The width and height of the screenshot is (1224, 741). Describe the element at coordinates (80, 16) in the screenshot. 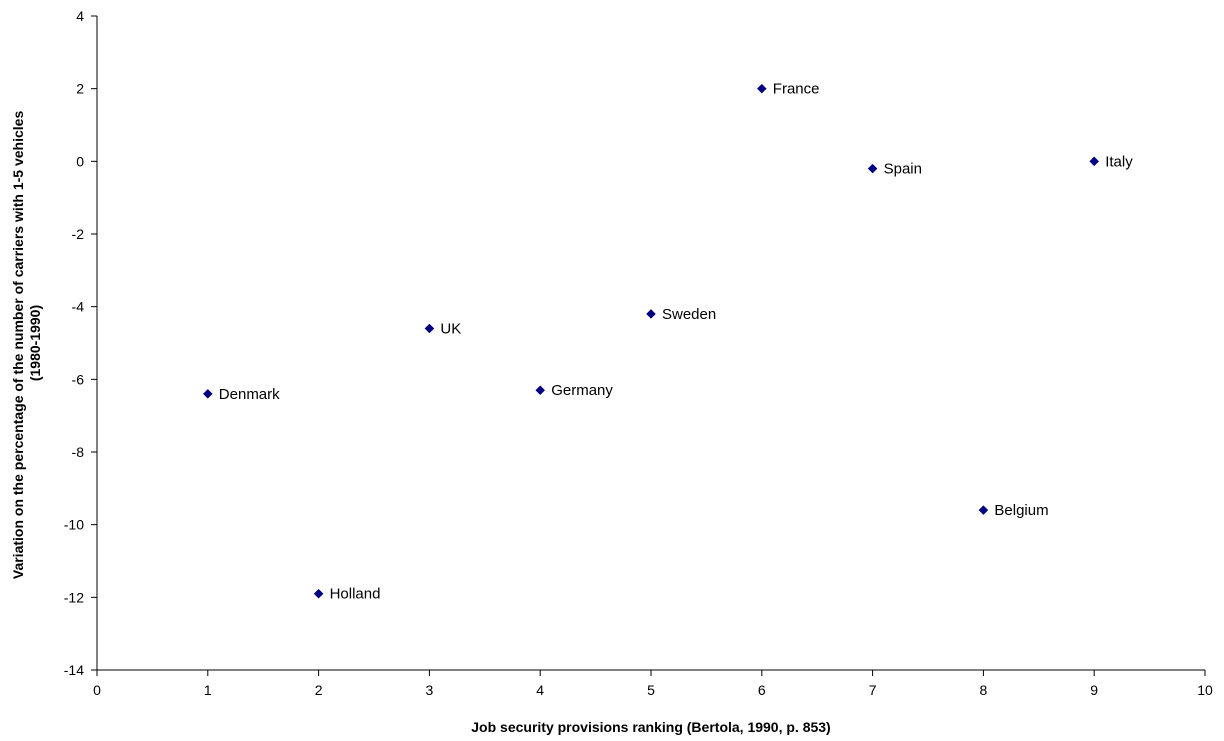

I see `y-tick-label: 4` at that location.